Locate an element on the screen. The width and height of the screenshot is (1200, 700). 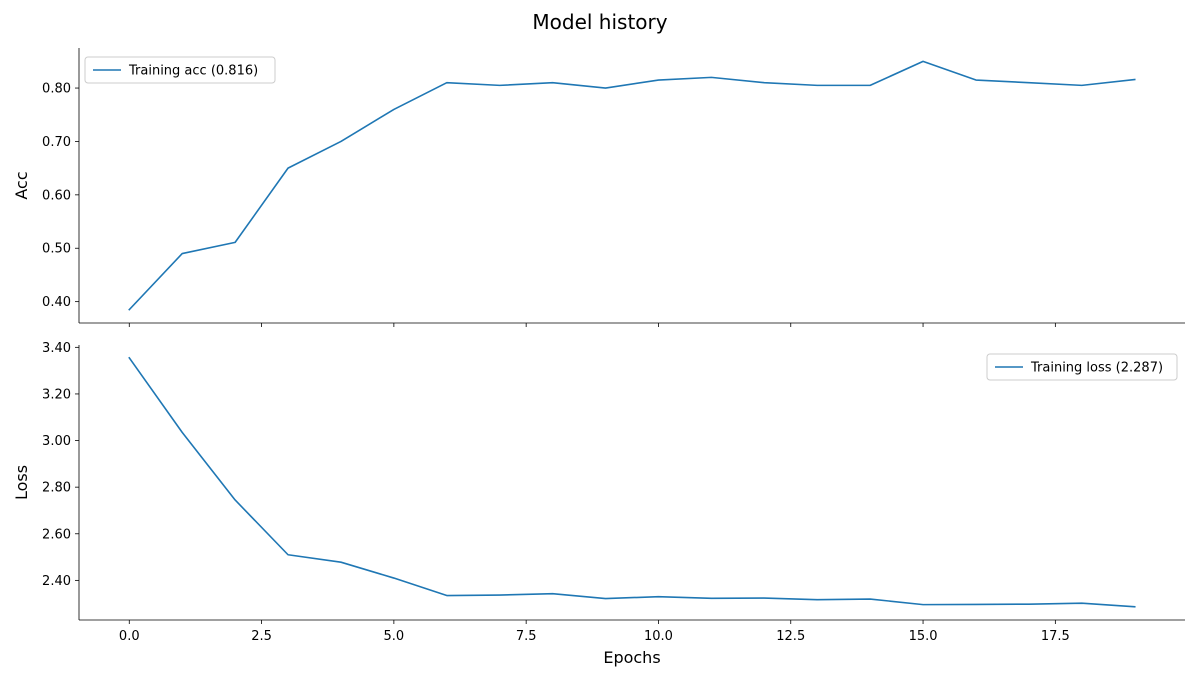
y-tick-label: 3.20 is located at coordinates (56, 394).